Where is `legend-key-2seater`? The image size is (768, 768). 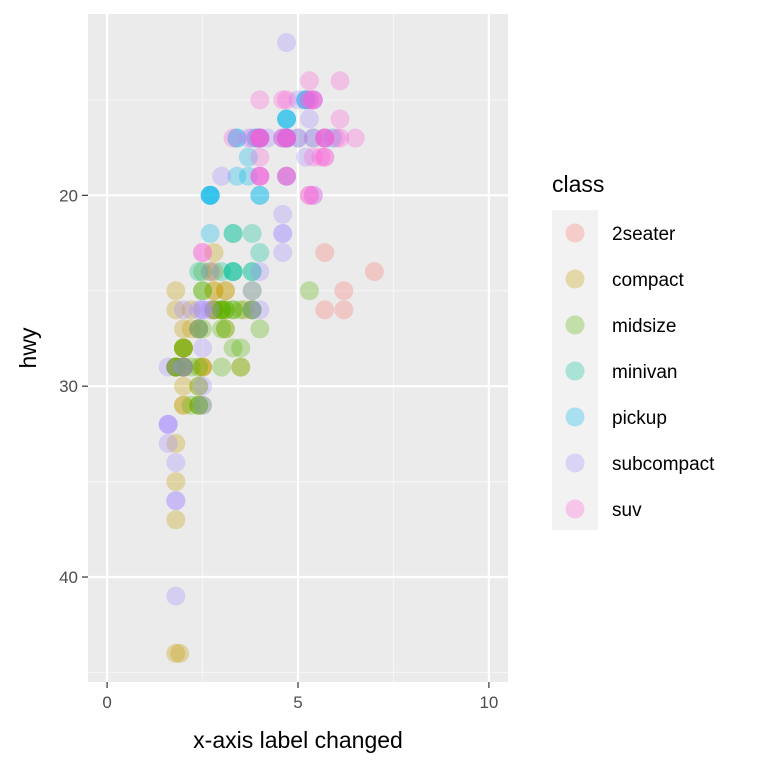
legend-key-2seater is located at coordinates (575, 233).